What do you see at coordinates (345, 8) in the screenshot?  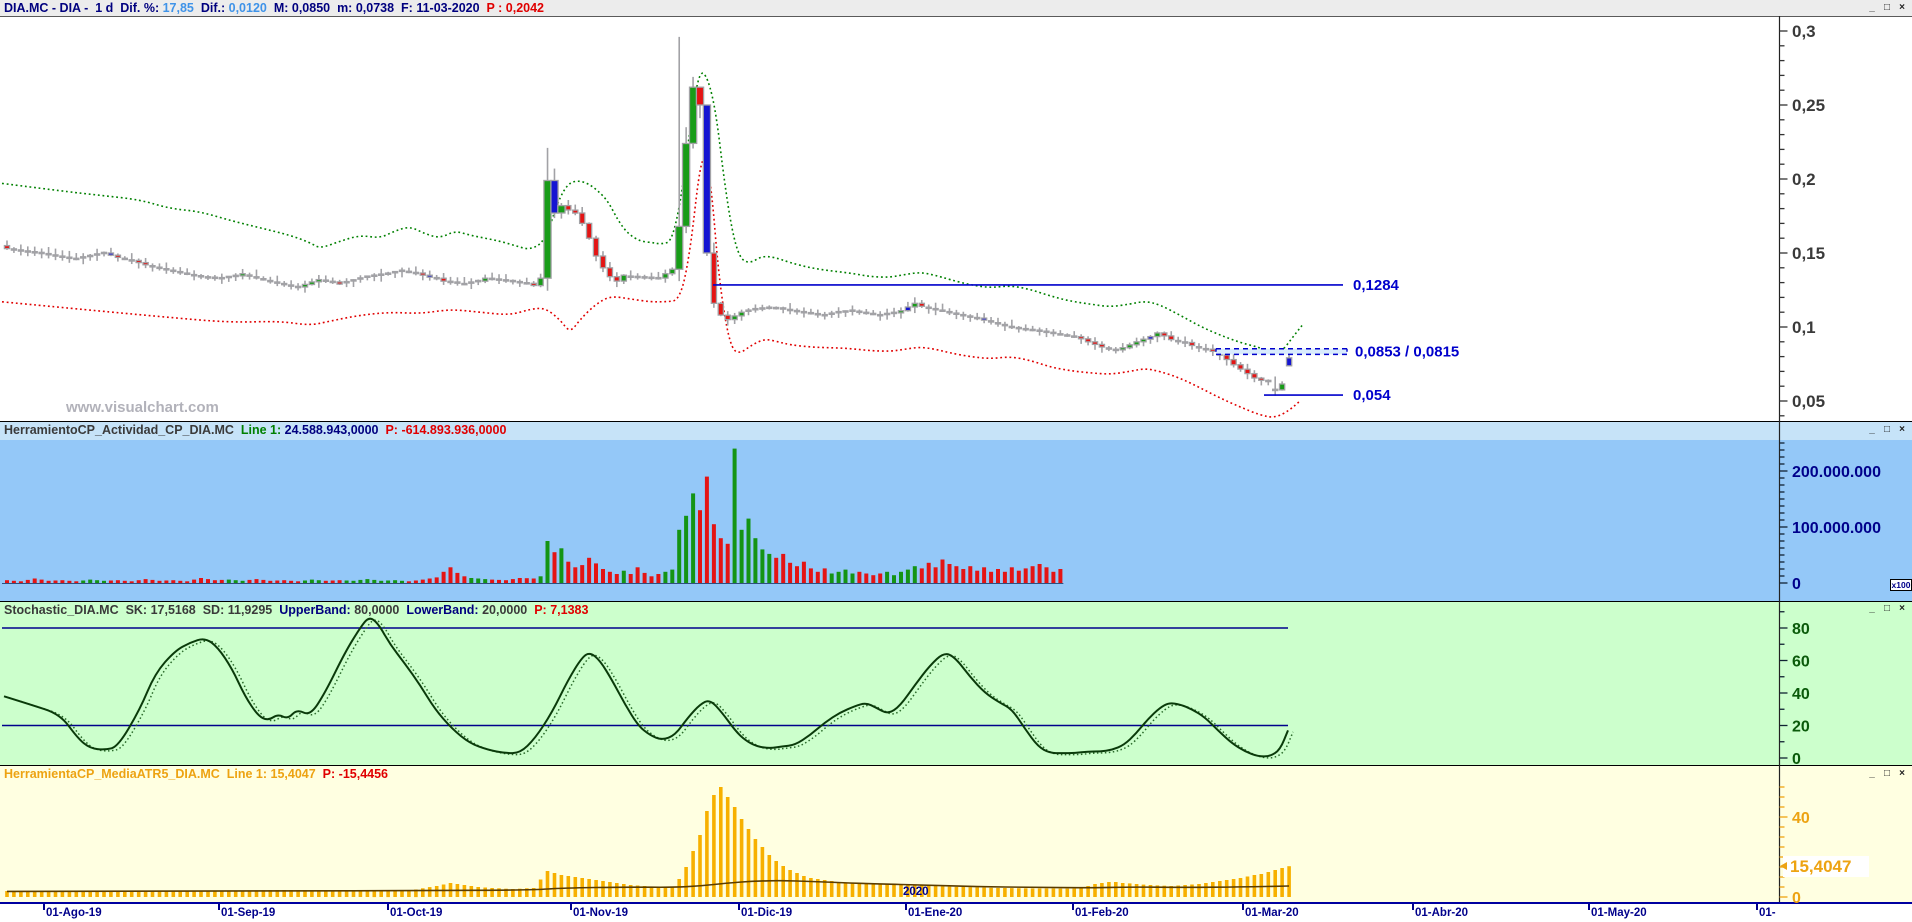 I see `low-label: m:` at bounding box center [345, 8].